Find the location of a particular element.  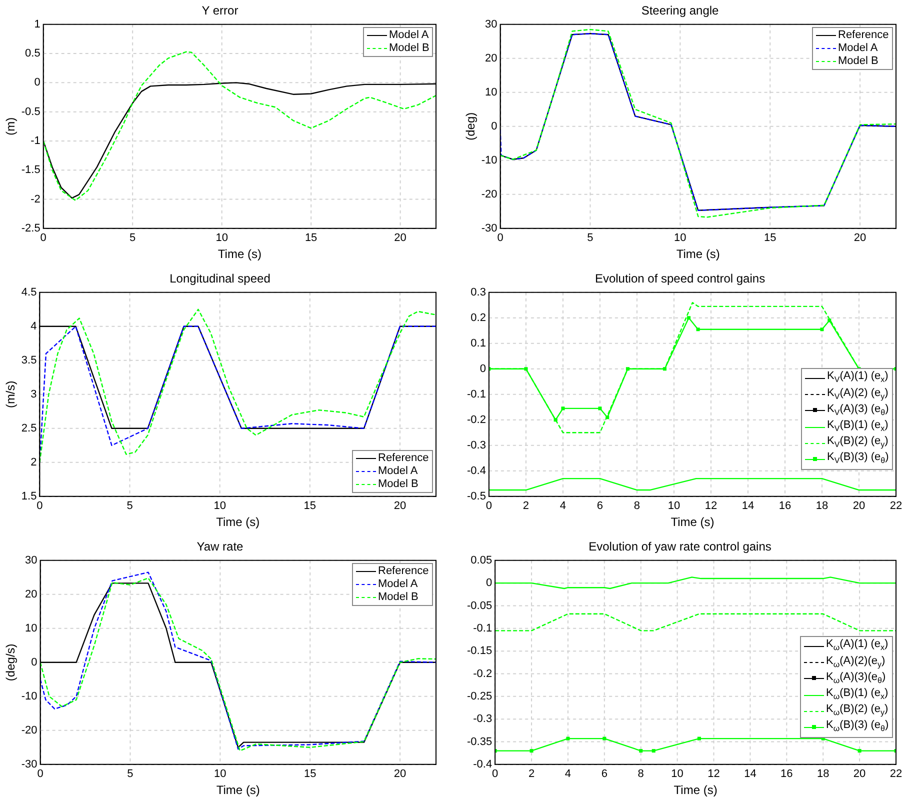

y-tick-label: 0.3 is located at coordinates (478, 292).